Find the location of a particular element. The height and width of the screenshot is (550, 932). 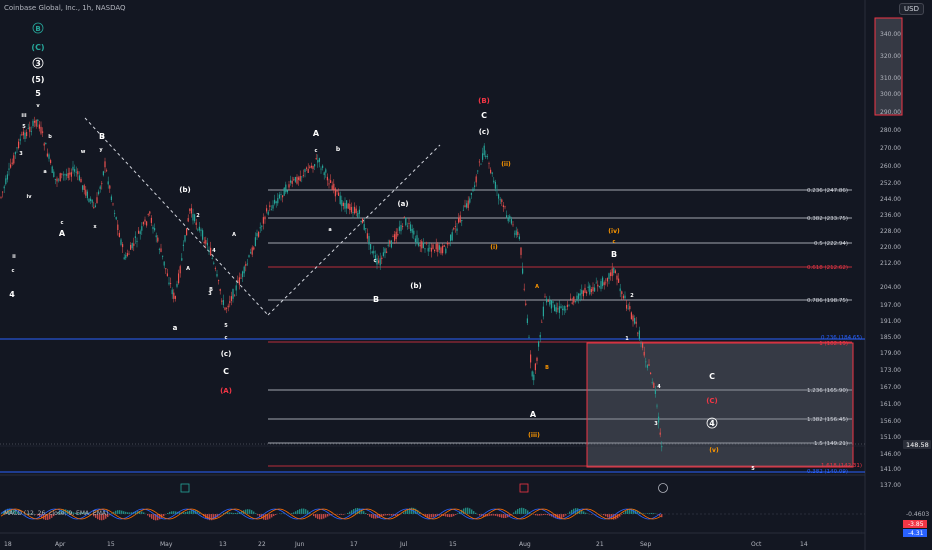

time-axis: 18 Apr 15 May 13 22 Jun 17 Jul 15 Aug 21 Sep Oct 14 is located at coordinates (406, 544).